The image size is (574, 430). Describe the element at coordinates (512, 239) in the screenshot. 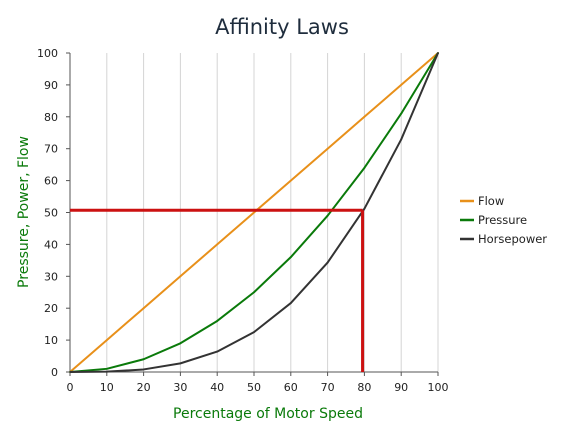

I see `legend-label-horsepower: Horsepower` at that location.